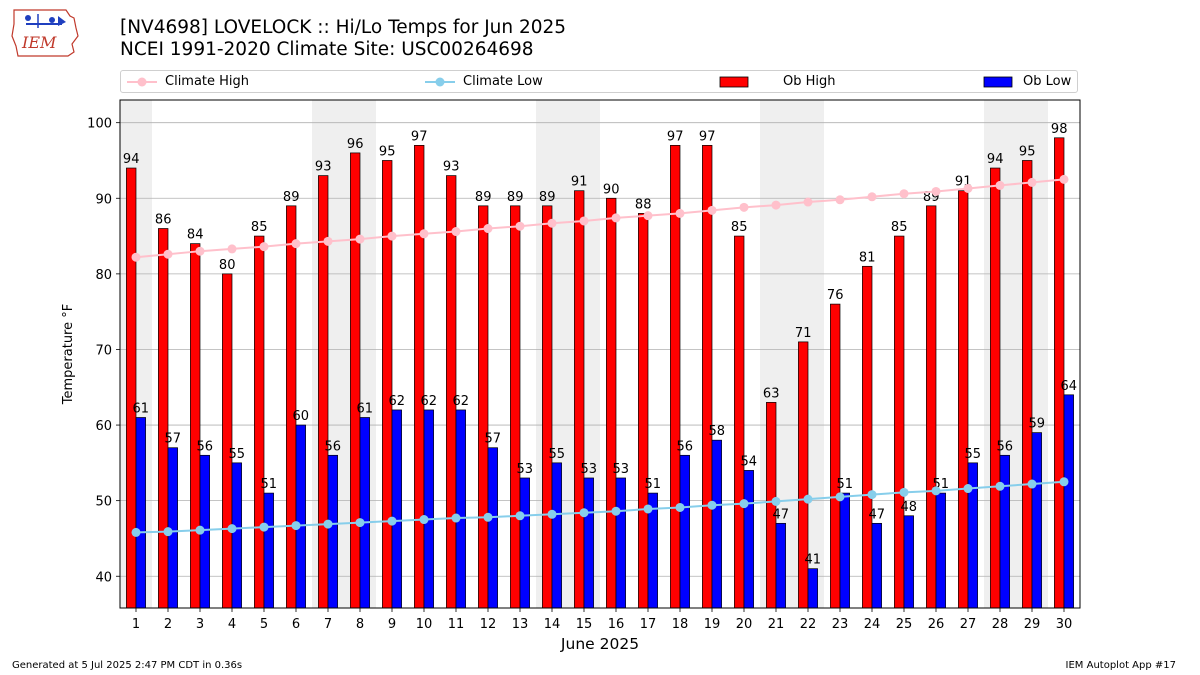 The width and height of the screenshot is (1200, 675). What do you see at coordinates (872, 624) in the screenshot?
I see `xtick-label-24: 24` at bounding box center [872, 624].